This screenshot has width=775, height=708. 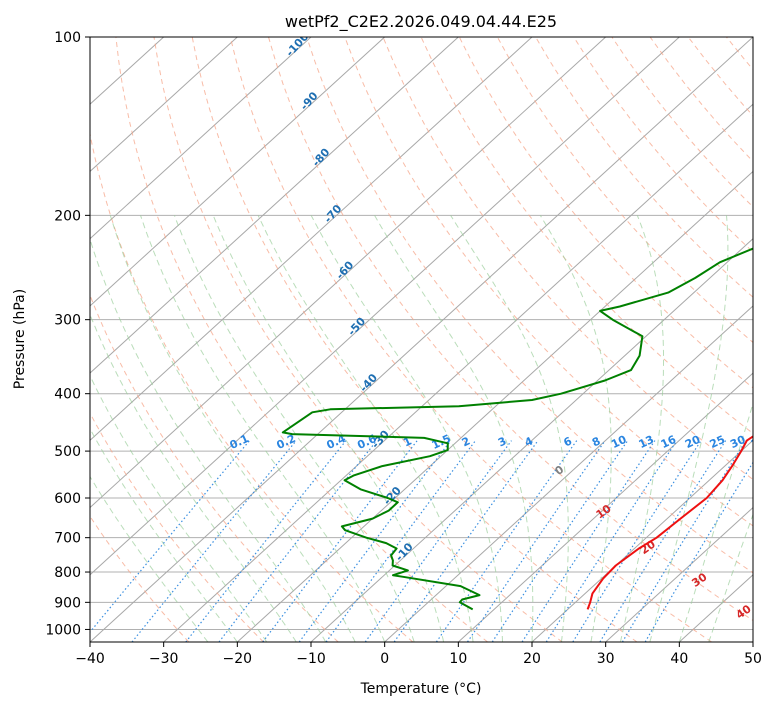 What do you see at coordinates (239, 442) in the screenshot?
I see `mixing-ratio-label: 0.1` at bounding box center [239, 442].